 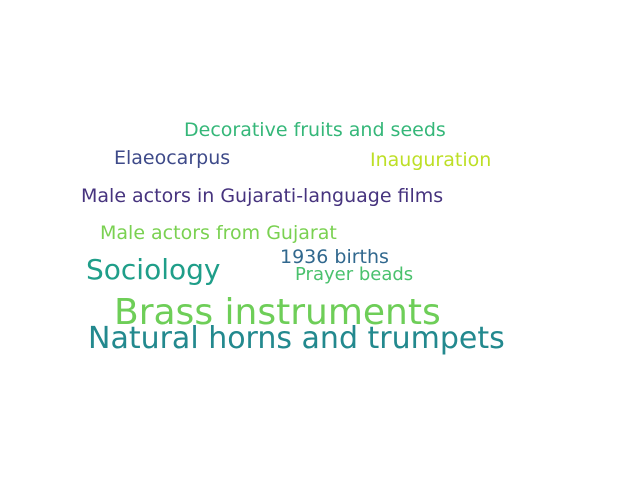 I want to click on word-elaeocarpus: Elaeocarpus, so click(x=172, y=158).